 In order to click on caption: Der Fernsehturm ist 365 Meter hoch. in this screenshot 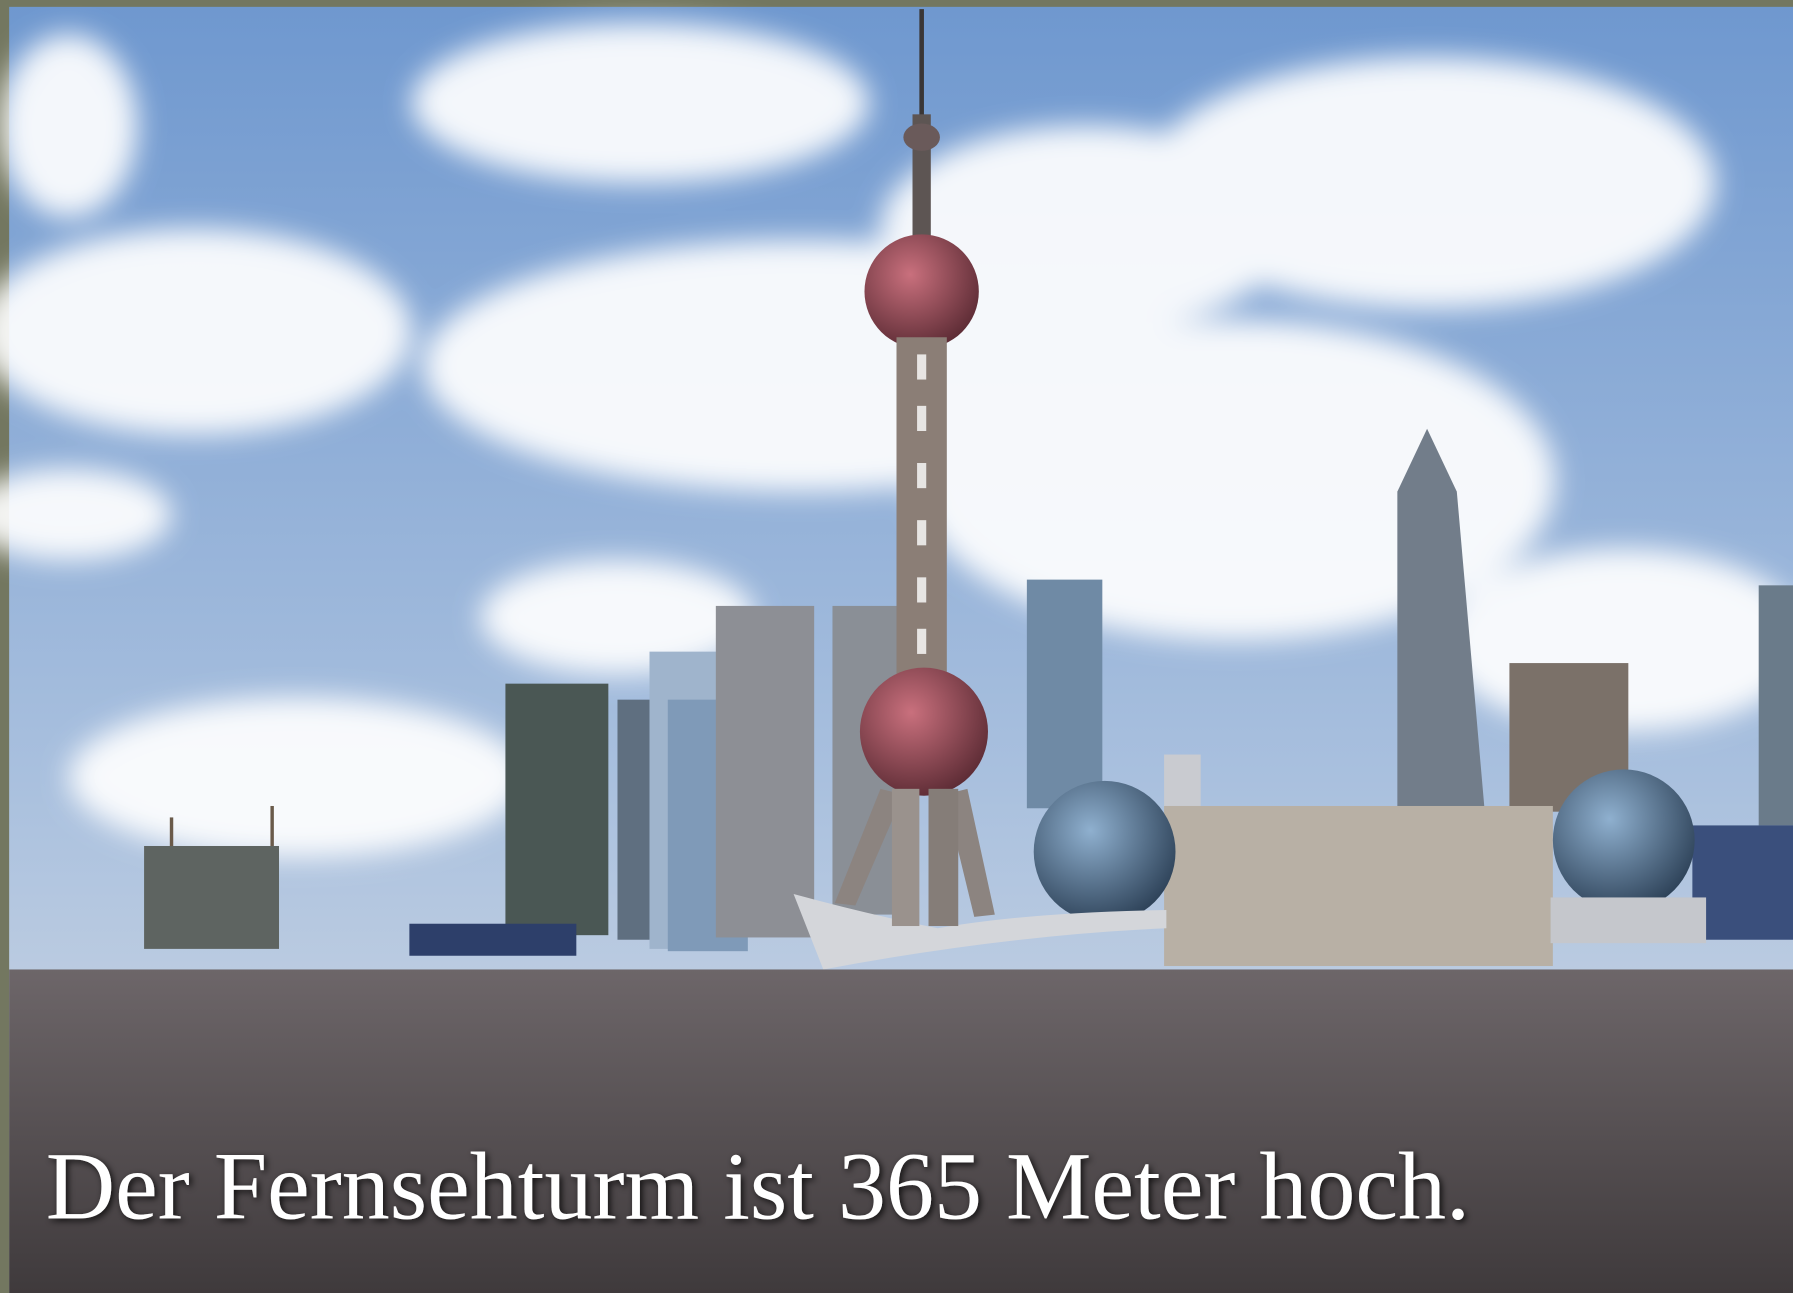, I will do `click(758, 1186)`.